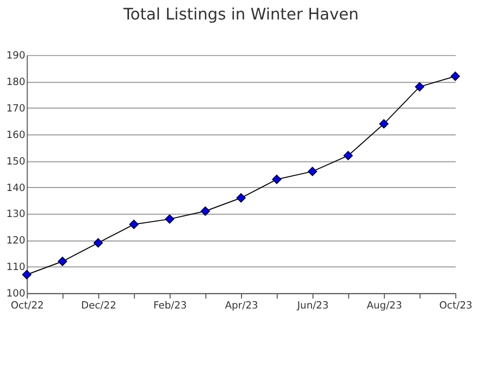 The height and width of the screenshot is (380, 490). Describe the element at coordinates (16, 294) in the screenshot. I see `y-tick-label: 100` at that location.